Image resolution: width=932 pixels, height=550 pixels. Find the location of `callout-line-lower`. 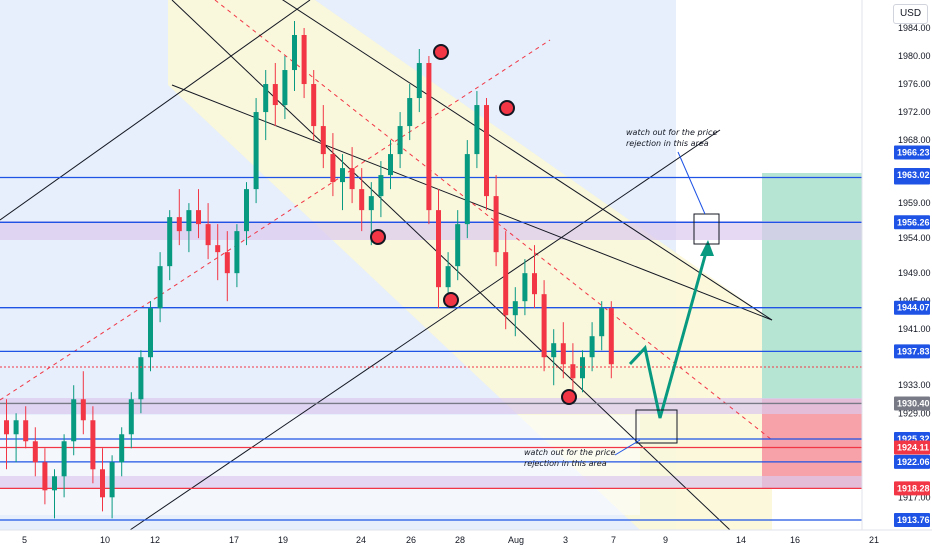

callout-line-lower is located at coordinates (627, 447).